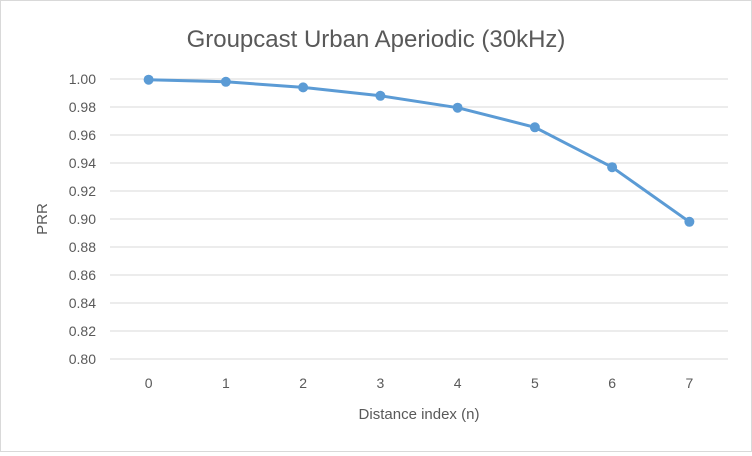  Describe the element at coordinates (612, 383) in the screenshot. I see `x-tick-label: 6` at that location.